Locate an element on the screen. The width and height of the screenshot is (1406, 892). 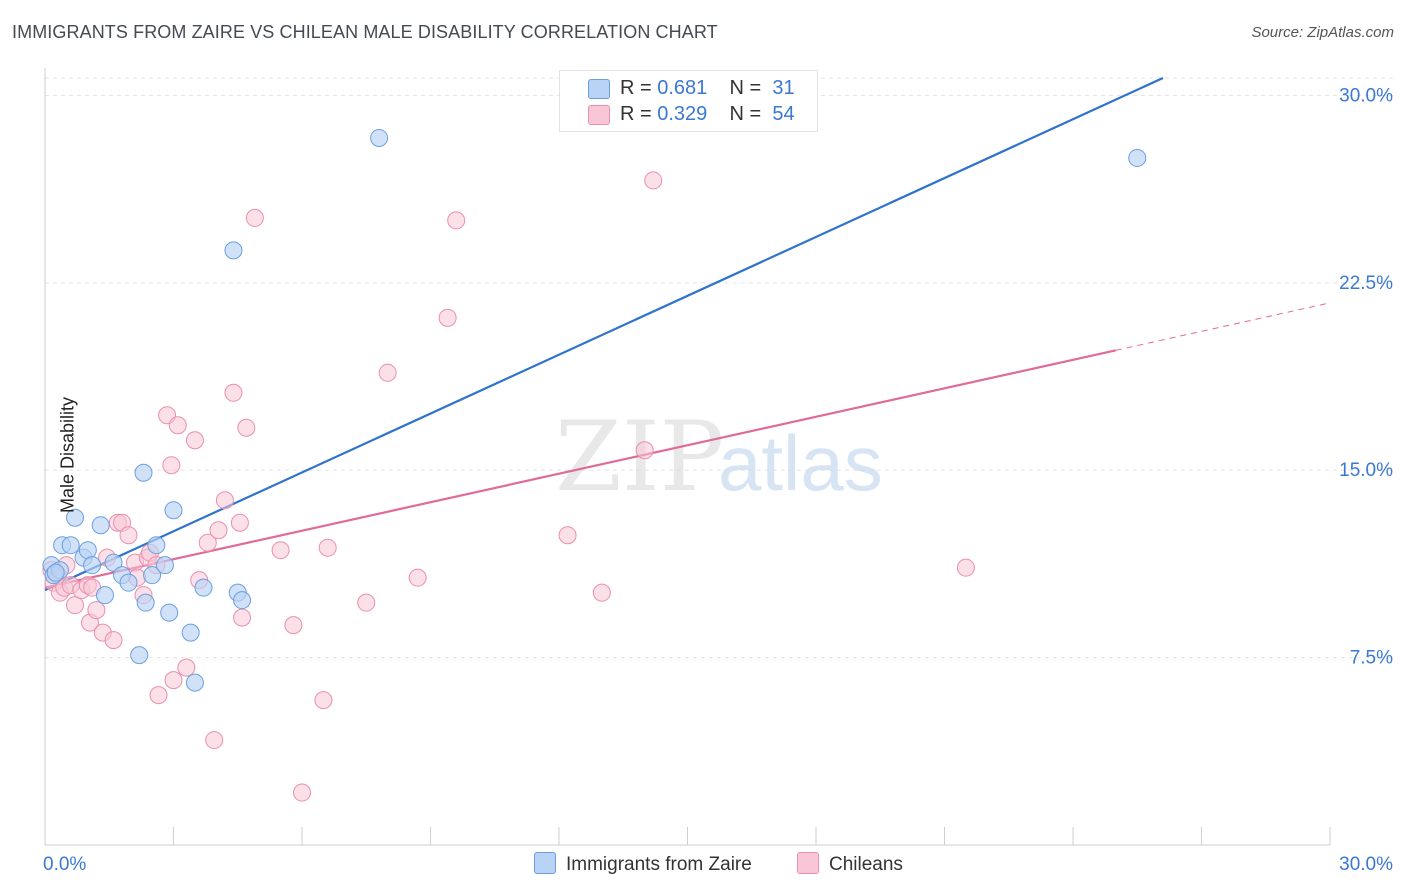
legend-r-value: 0.681 is located at coordinates (682, 88).